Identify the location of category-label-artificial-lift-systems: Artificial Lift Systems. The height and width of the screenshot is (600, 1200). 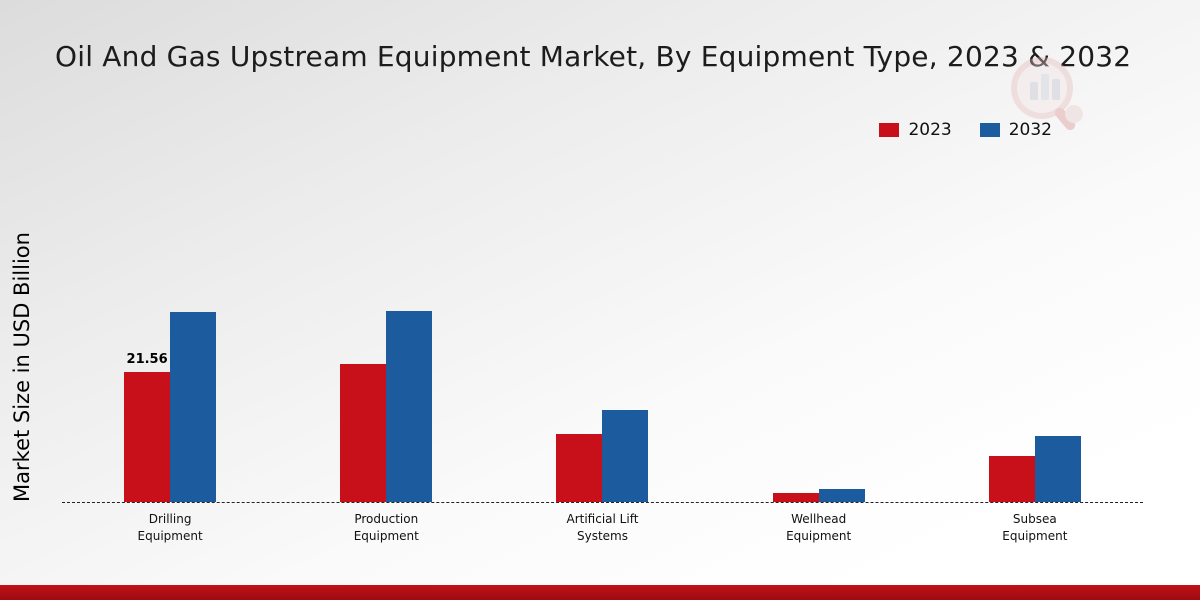
(602, 528).